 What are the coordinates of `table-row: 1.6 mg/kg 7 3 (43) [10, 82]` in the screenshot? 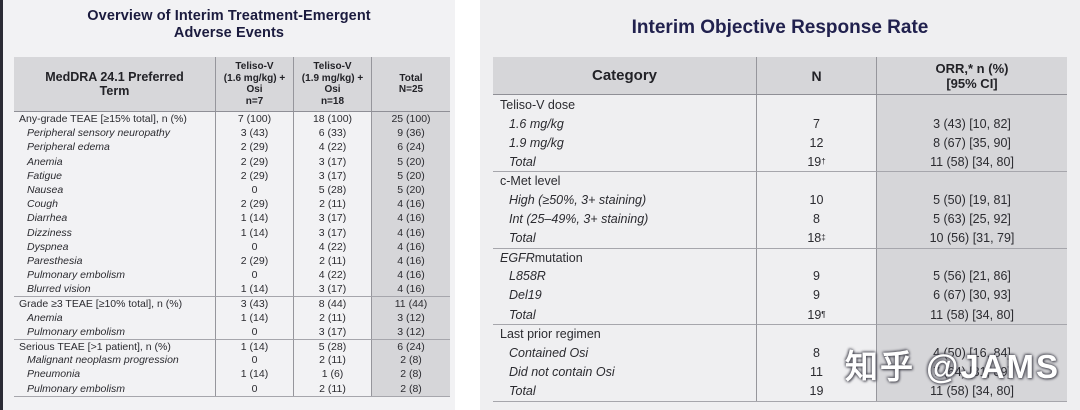 It's located at (780, 124).